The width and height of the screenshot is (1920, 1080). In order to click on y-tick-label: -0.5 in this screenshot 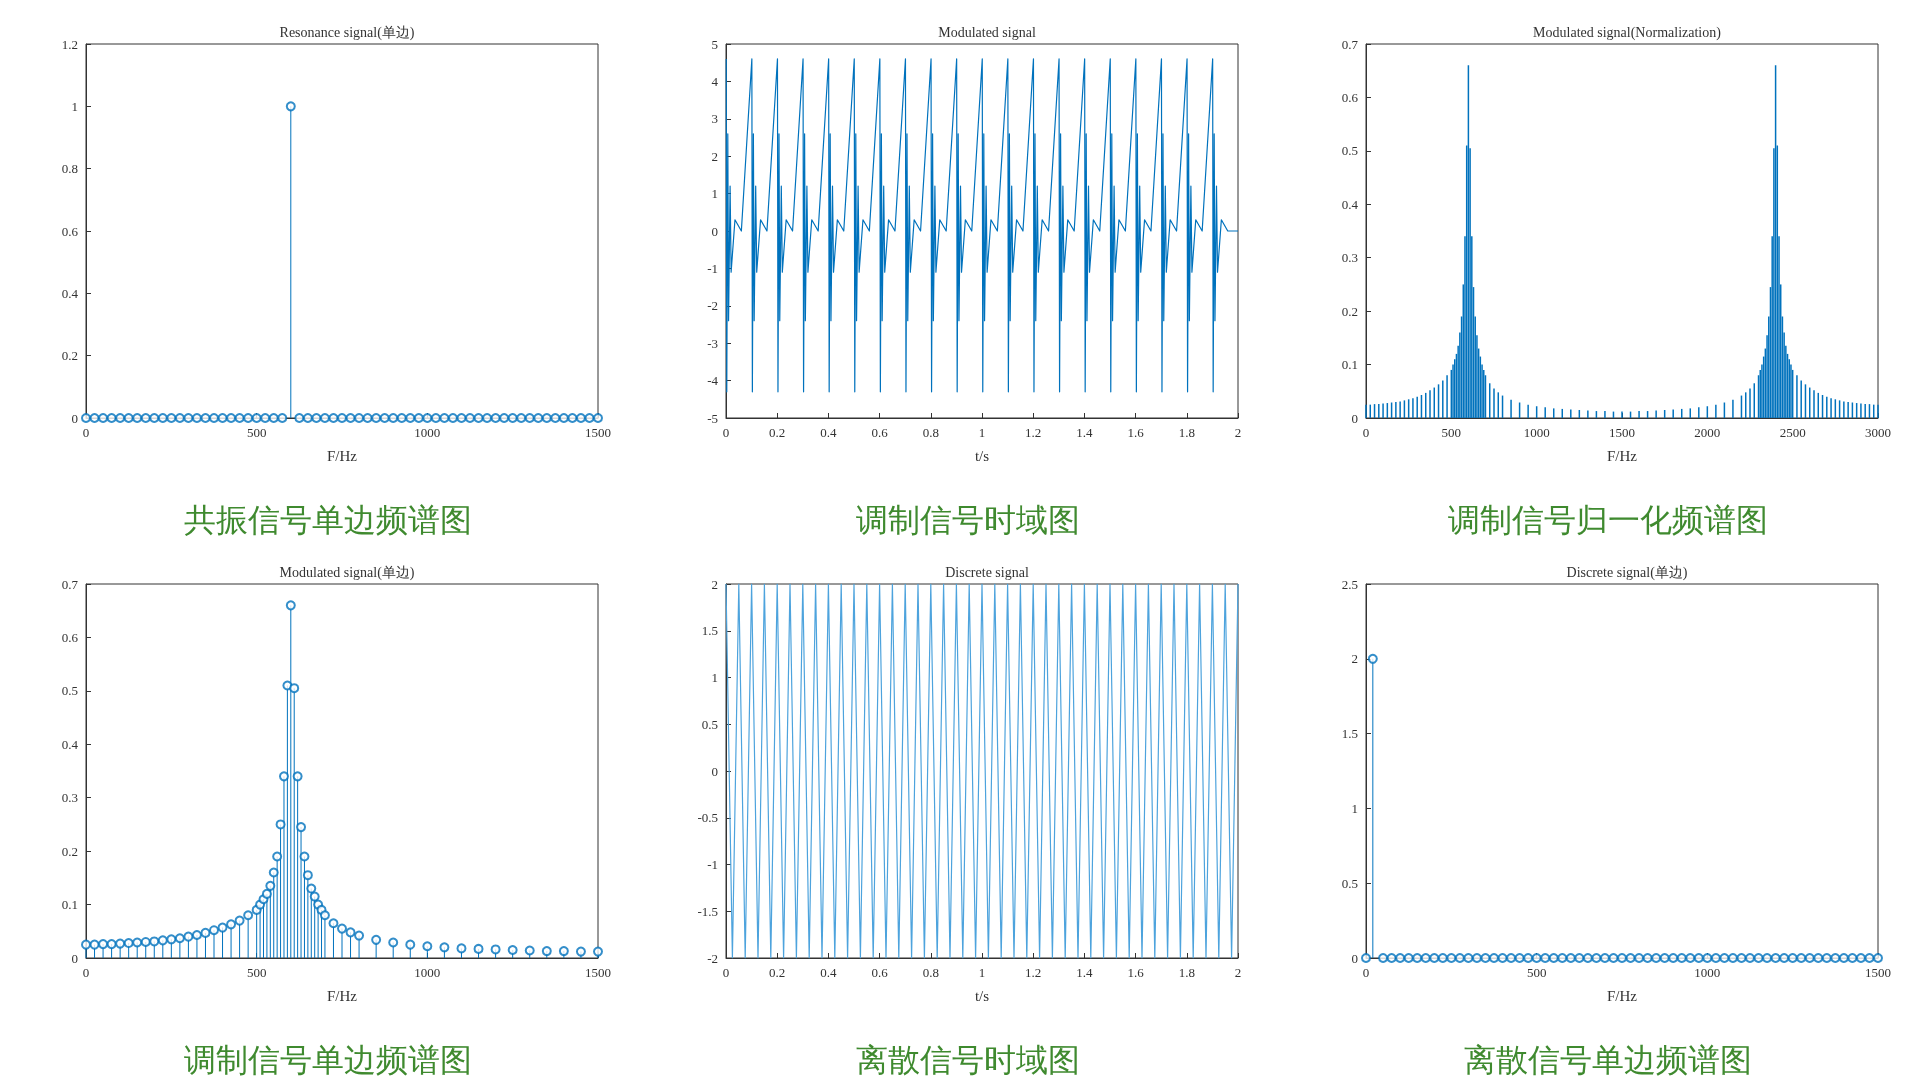, I will do `click(707, 818)`.